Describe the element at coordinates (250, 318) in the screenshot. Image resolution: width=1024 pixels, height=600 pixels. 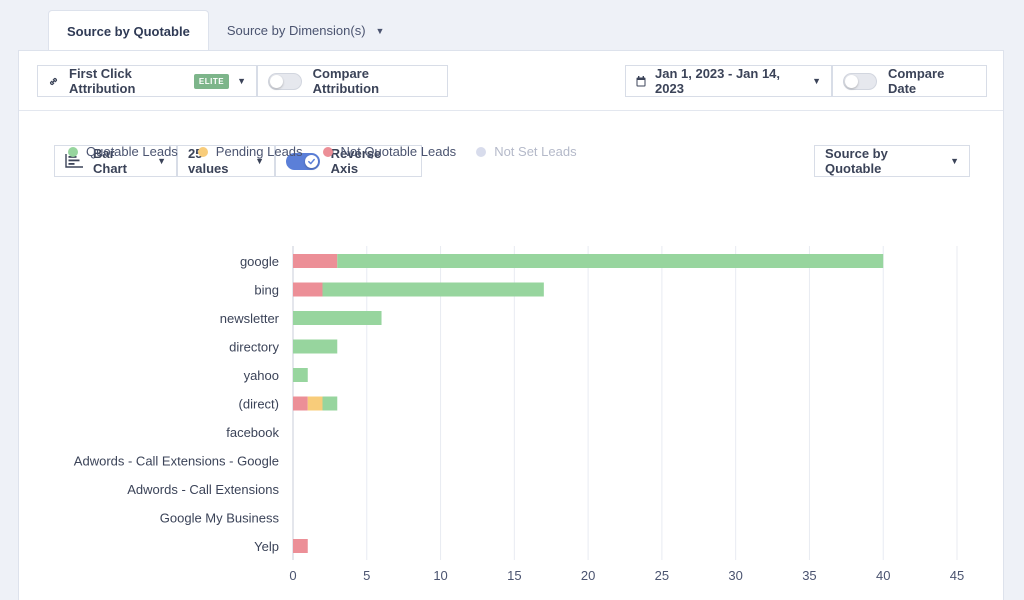
I see `y-tick-label: newsletter` at that location.